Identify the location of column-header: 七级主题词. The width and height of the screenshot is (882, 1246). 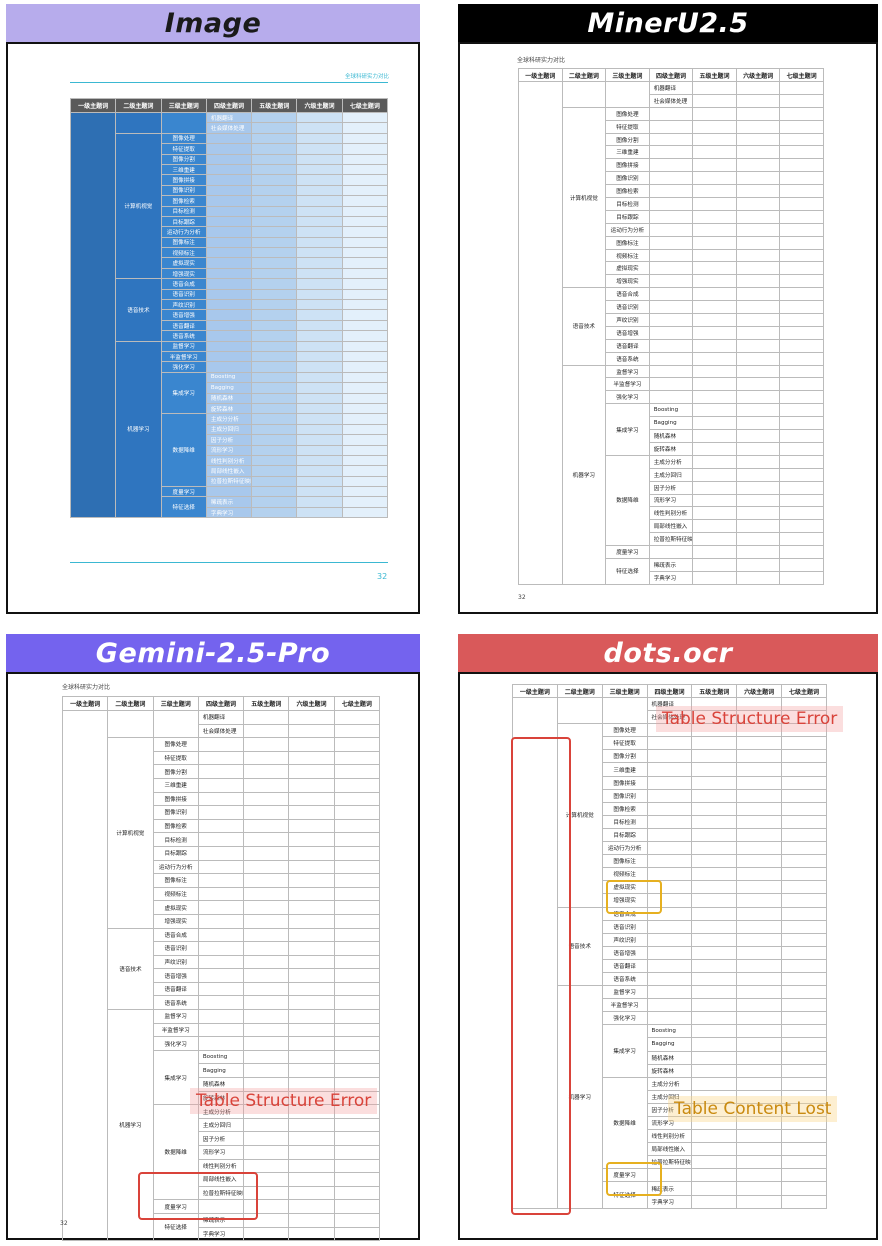
(804, 691).